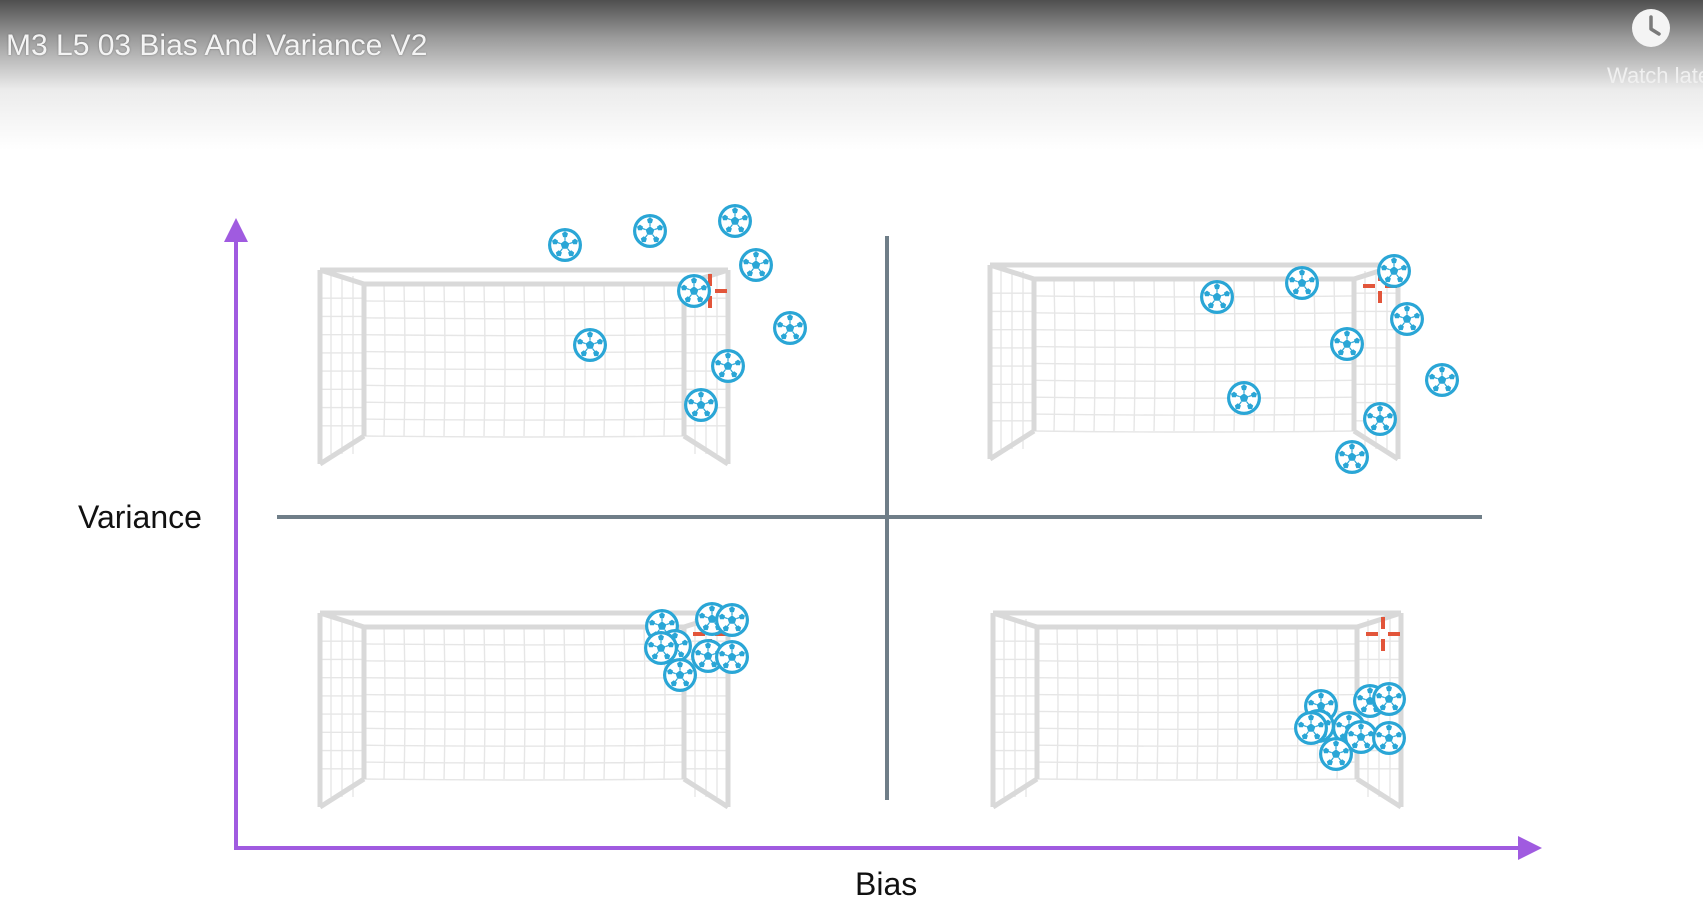  Describe the element at coordinates (1651, 28) in the screenshot. I see `clock-icon` at that location.